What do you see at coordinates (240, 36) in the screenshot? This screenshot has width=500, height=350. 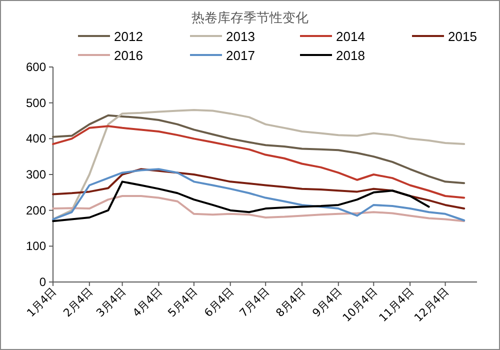 I see `legend-label: 2013` at bounding box center [240, 36].